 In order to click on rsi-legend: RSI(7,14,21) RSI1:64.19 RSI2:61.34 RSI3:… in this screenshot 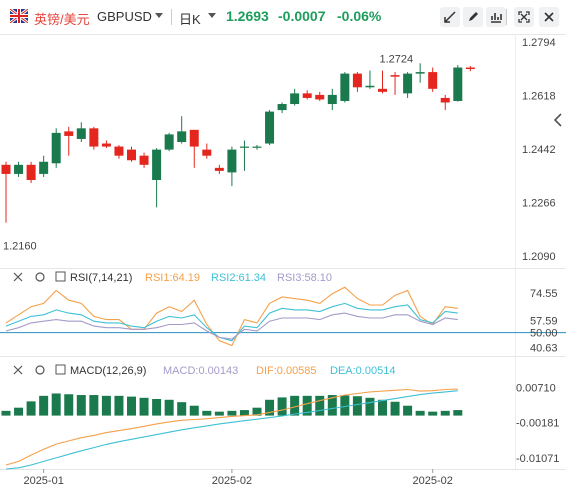, I will do `click(172, 277)`.